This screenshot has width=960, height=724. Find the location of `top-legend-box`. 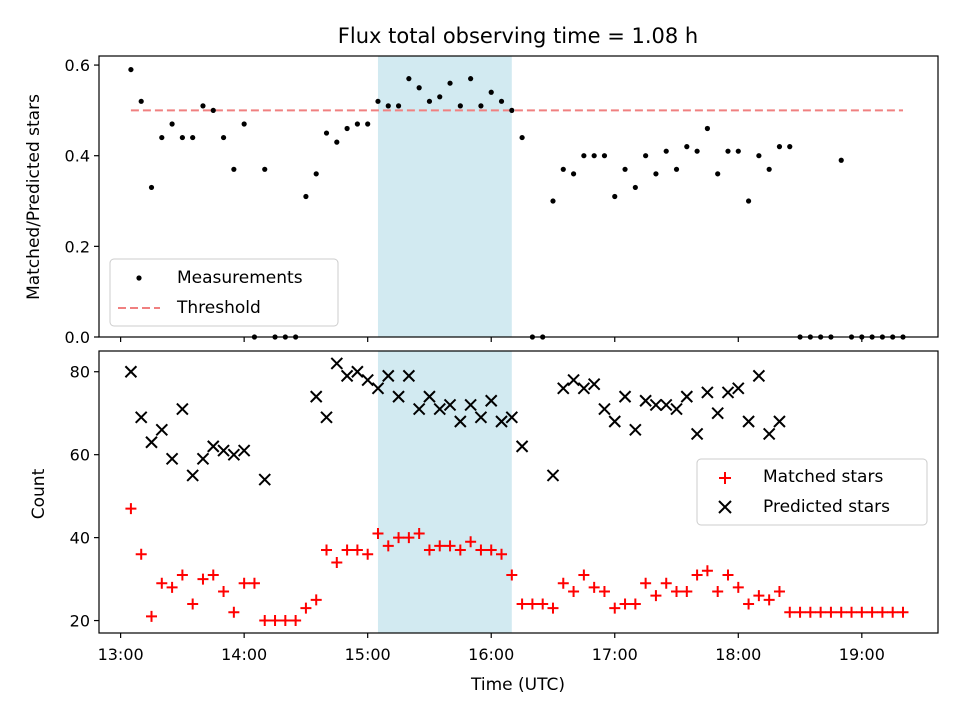

top-legend-box is located at coordinates (224, 292).